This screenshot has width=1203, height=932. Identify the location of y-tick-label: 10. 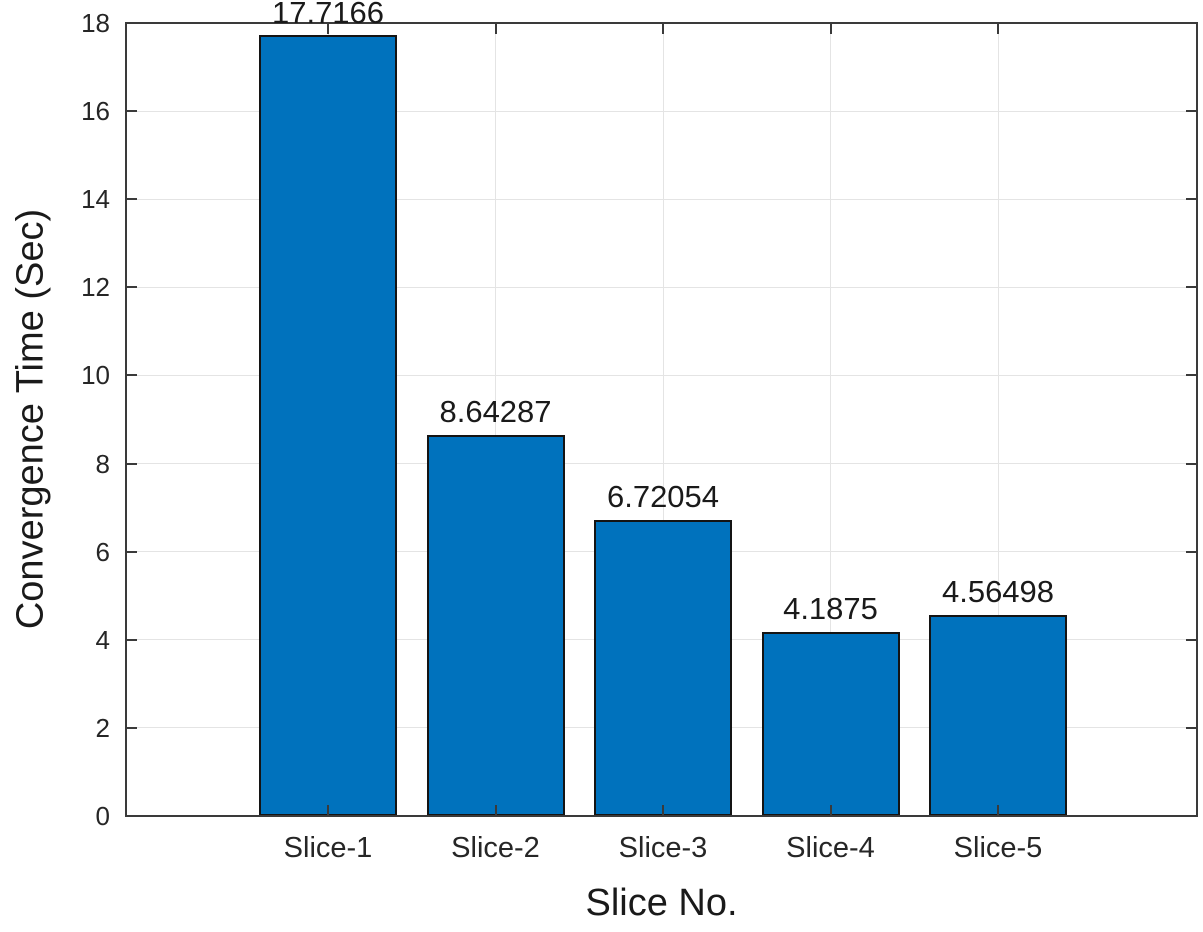
(95, 375).